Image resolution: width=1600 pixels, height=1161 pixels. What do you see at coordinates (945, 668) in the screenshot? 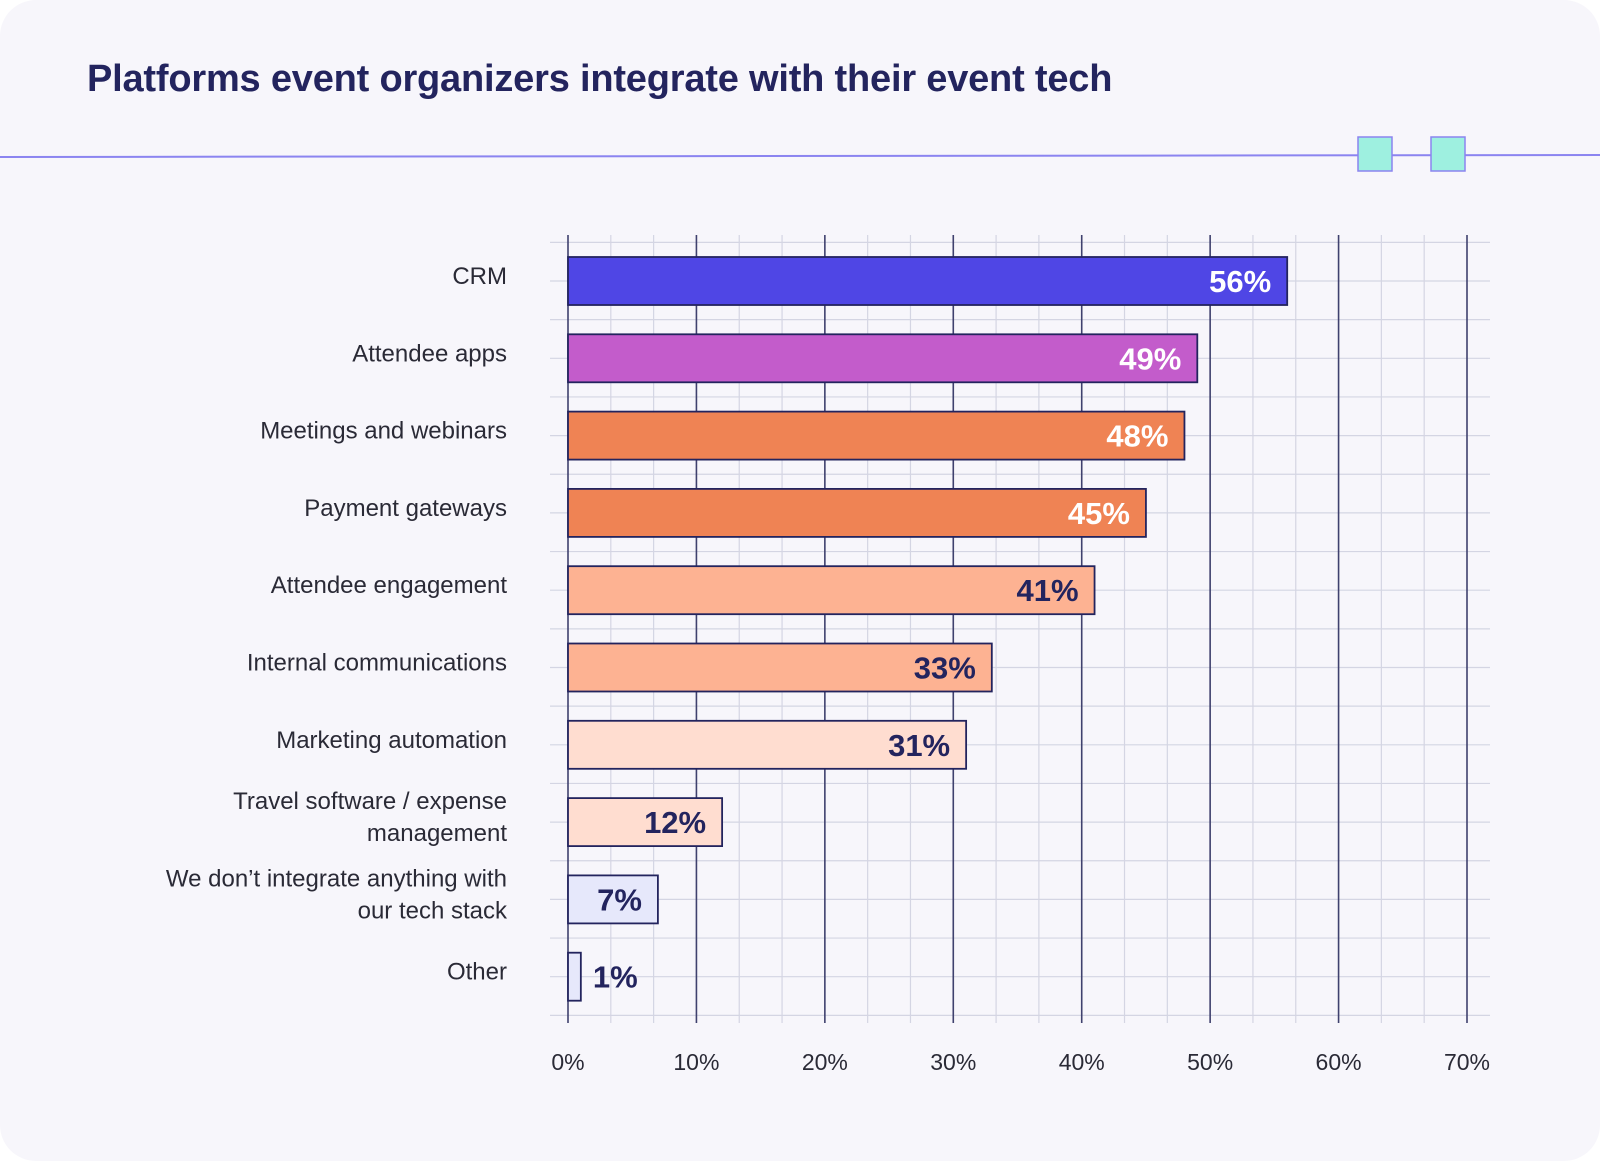
I see `bar-value-label: 33%` at bounding box center [945, 668].